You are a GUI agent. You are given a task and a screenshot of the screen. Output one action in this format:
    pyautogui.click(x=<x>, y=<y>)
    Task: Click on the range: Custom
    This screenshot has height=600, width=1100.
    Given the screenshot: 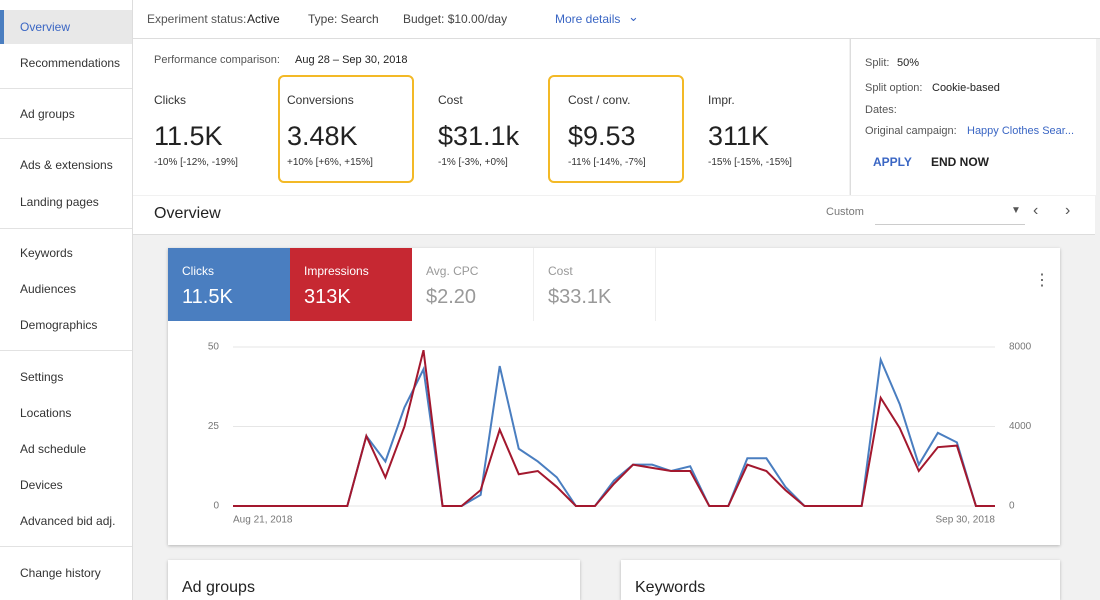 What is the action you would take?
    pyautogui.click(x=845, y=212)
    